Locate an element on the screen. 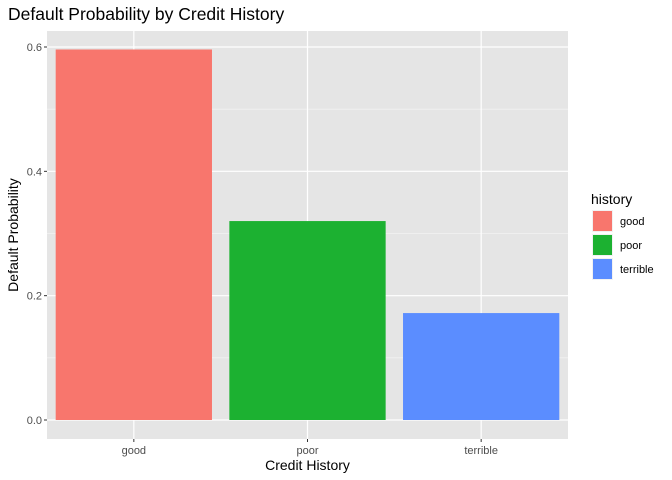 This screenshot has height=480, width=672. y-axis-ticks: 0.0 0.2 0.4 0.6 is located at coordinates (37, 234).